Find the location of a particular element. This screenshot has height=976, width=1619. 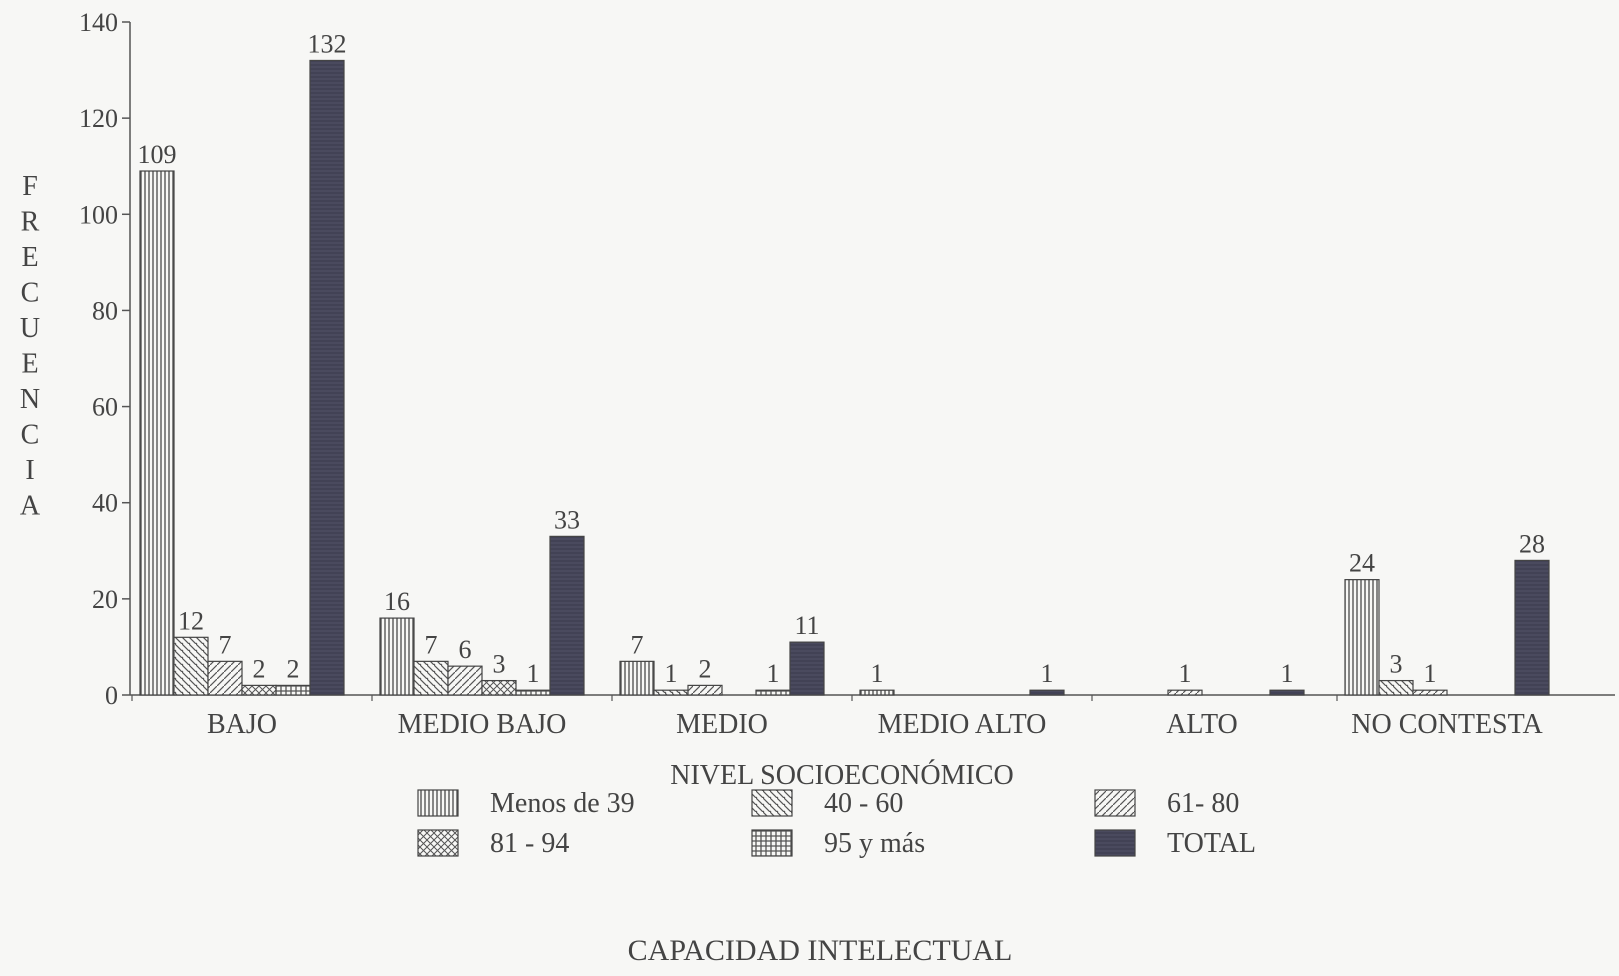

bar-value-label: 28 is located at coordinates (1532, 543).